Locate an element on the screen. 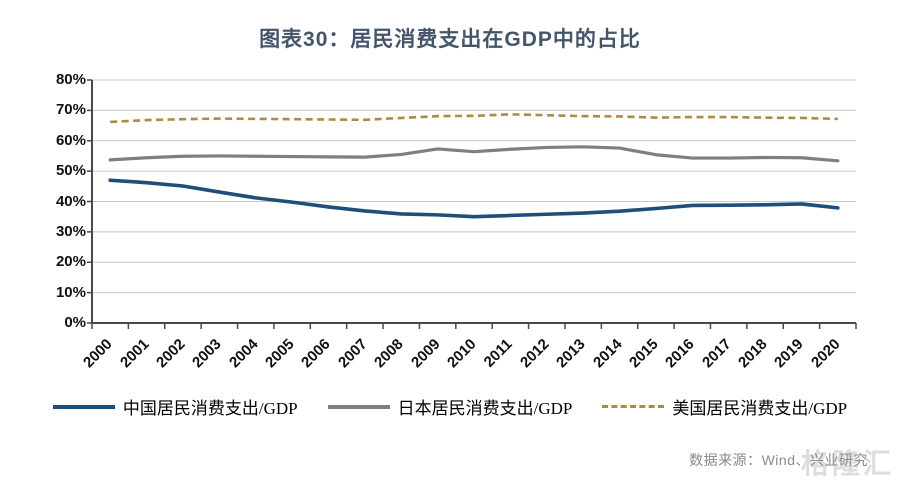 This screenshot has width=900, height=484. y-tick-label: 10% is located at coordinates (70, 292).